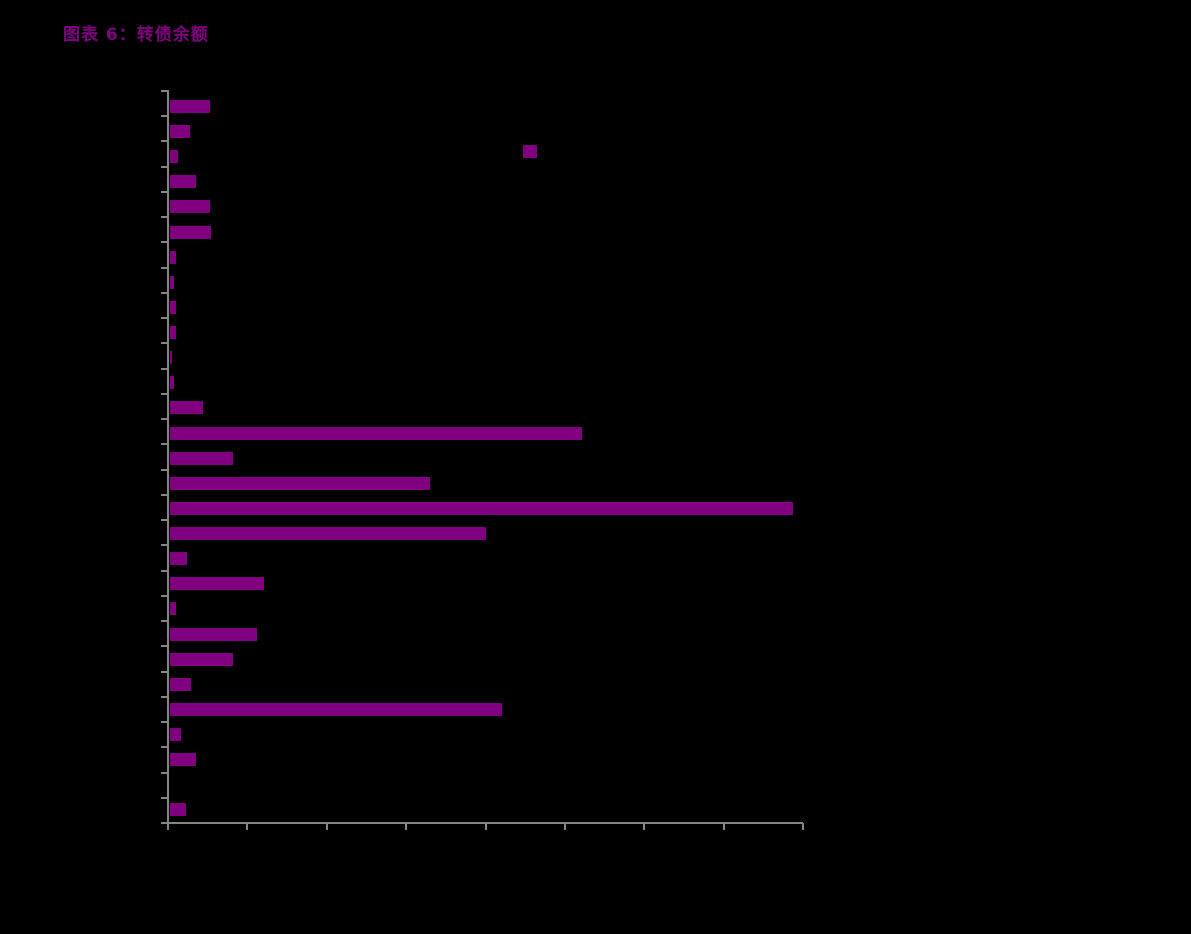  I want to click on x-axis, so click(483, 823).